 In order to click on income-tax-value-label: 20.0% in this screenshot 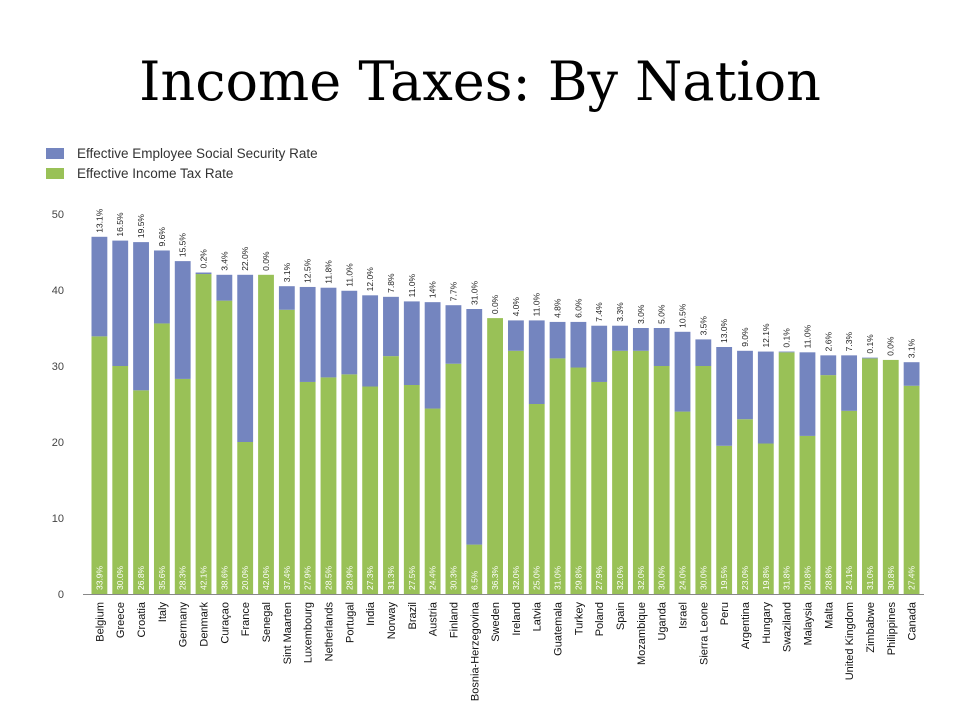, I will do `click(245, 577)`.